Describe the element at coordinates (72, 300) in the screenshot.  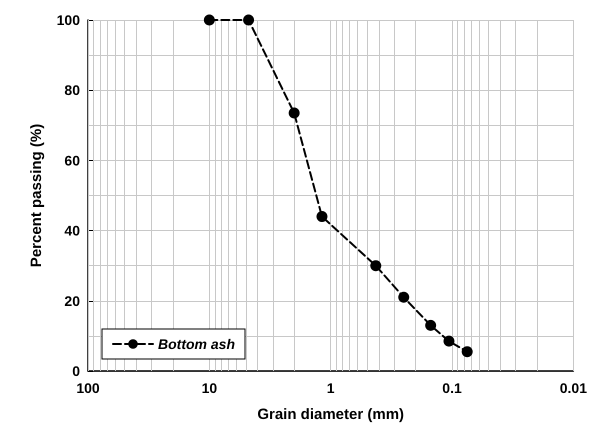
I see `y-tick-label: 20` at that location.